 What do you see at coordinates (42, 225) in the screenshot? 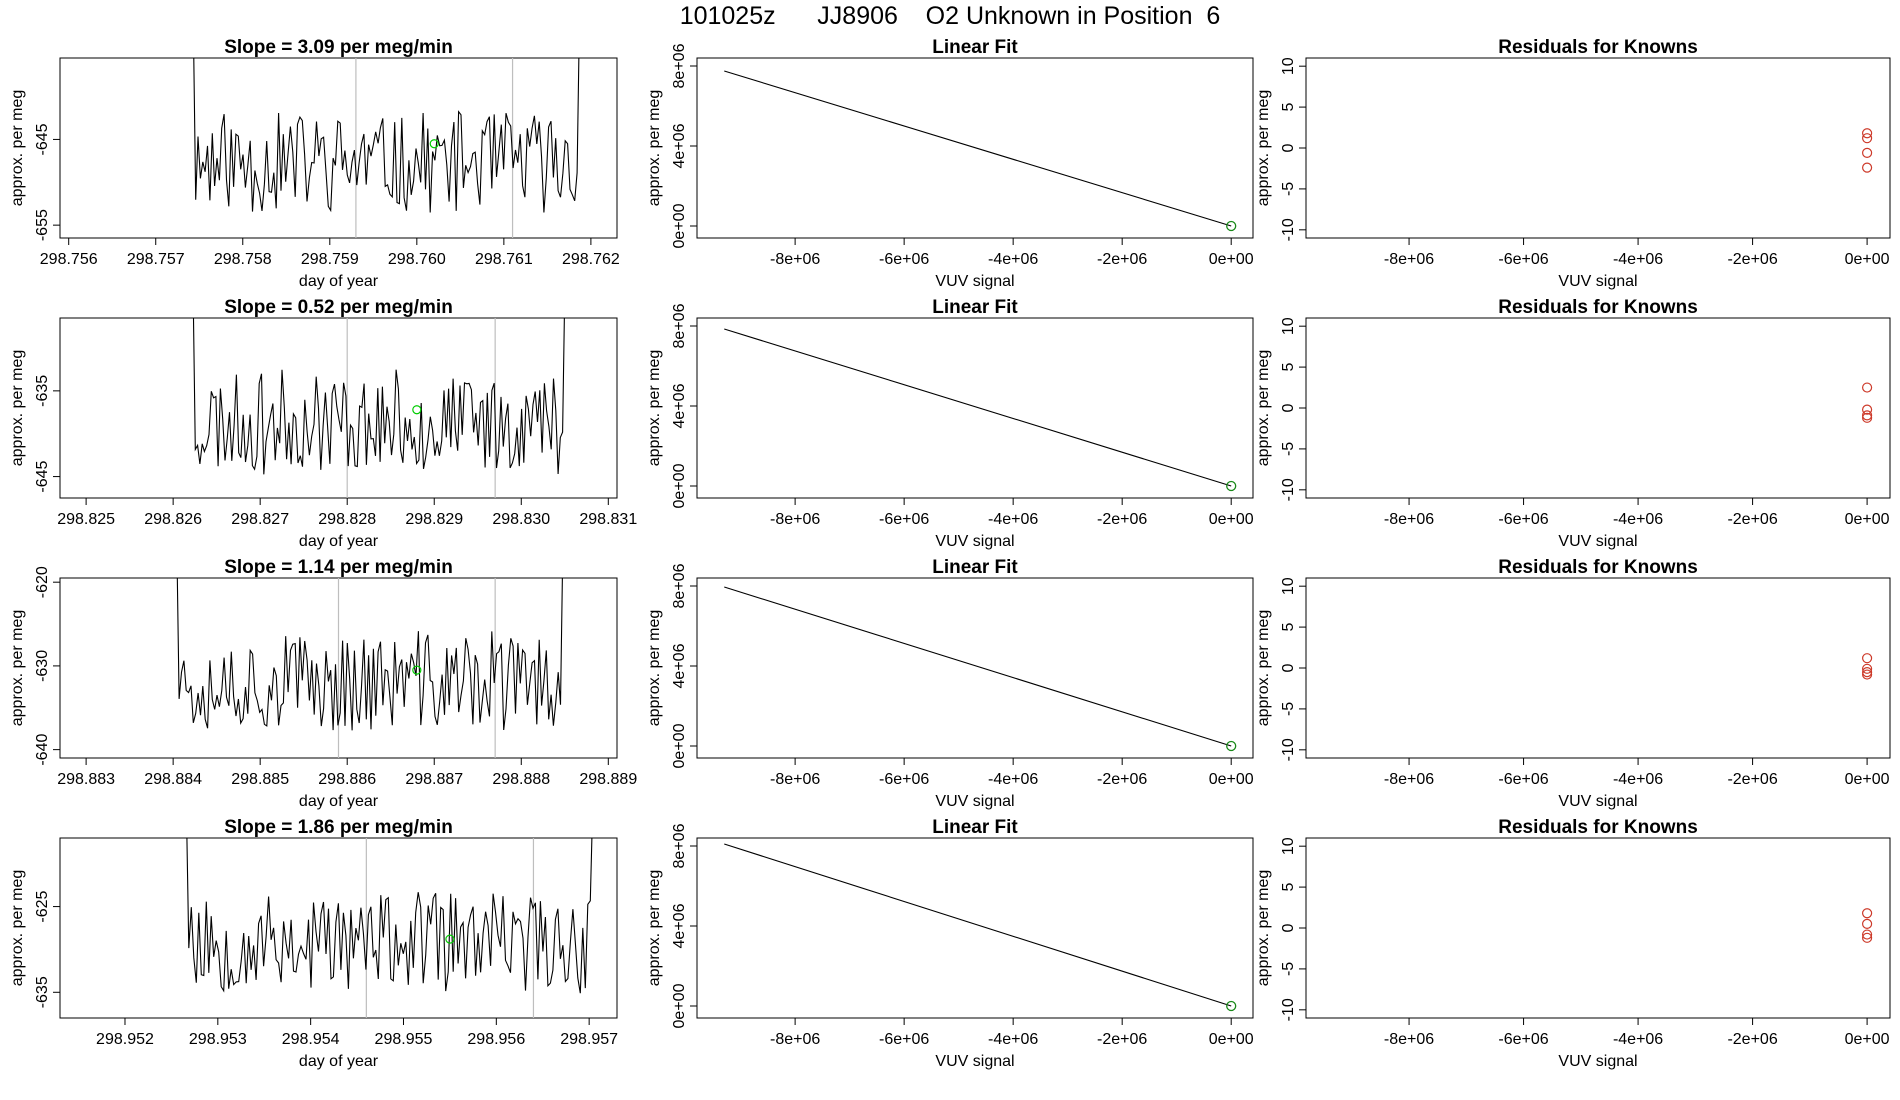
I see `y-tick-label: -655` at bounding box center [42, 225].